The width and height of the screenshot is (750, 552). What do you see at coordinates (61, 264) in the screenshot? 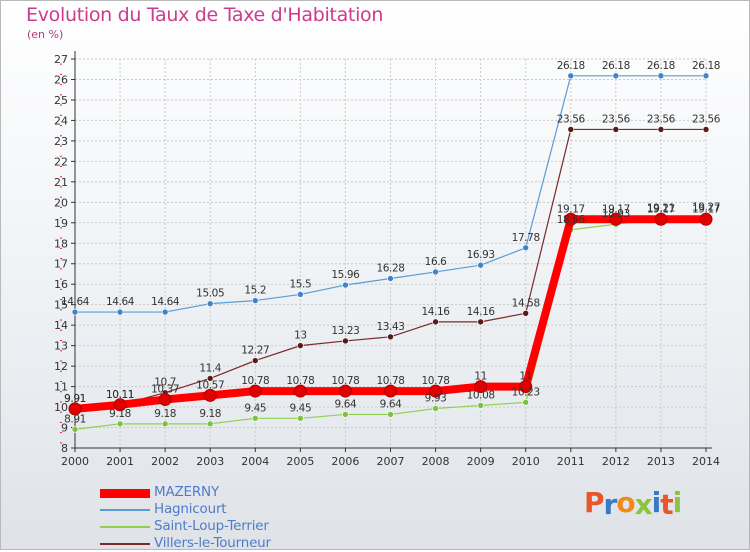
I see `y-tick-label: 17` at bounding box center [61, 264].